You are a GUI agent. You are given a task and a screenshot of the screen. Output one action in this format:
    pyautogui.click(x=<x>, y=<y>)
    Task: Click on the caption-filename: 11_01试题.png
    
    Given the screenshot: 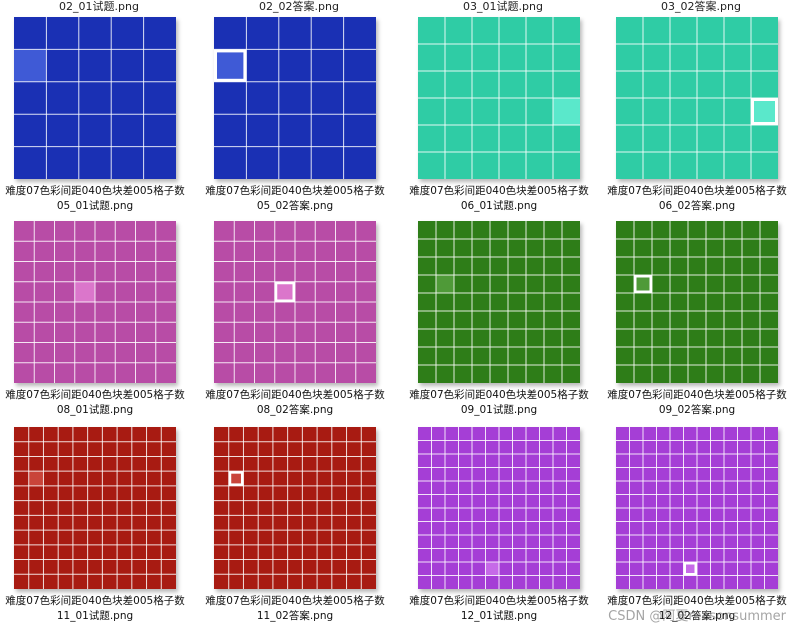 What is the action you would take?
    pyautogui.click(x=95, y=616)
    